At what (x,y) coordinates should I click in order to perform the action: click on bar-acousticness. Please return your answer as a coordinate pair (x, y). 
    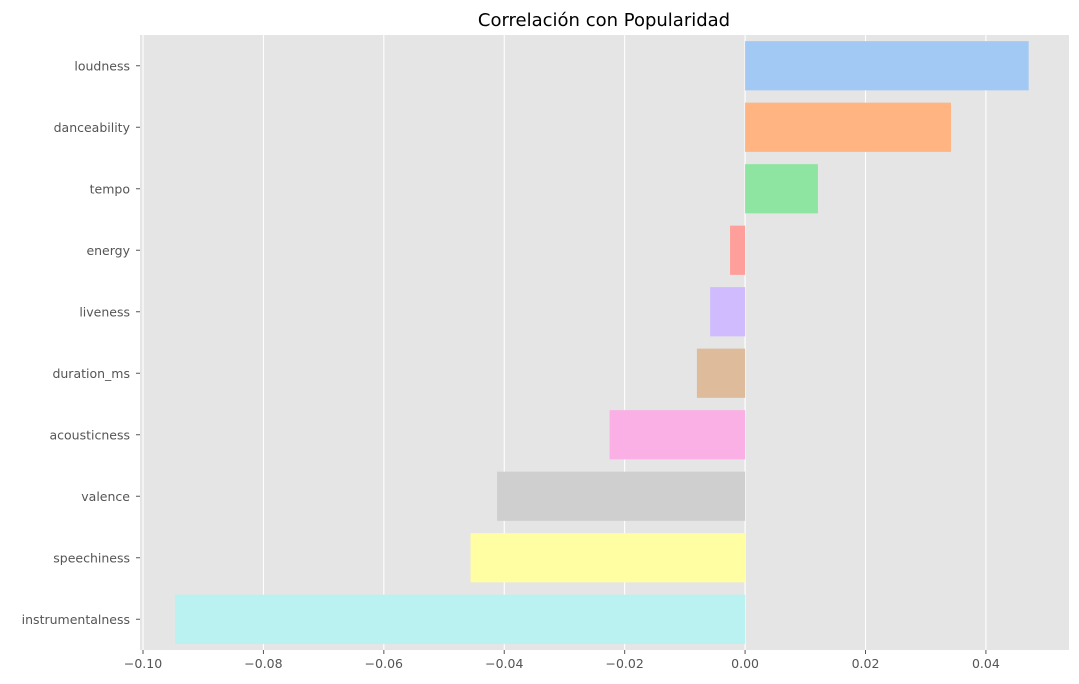
    Looking at the image, I should click on (677, 435).